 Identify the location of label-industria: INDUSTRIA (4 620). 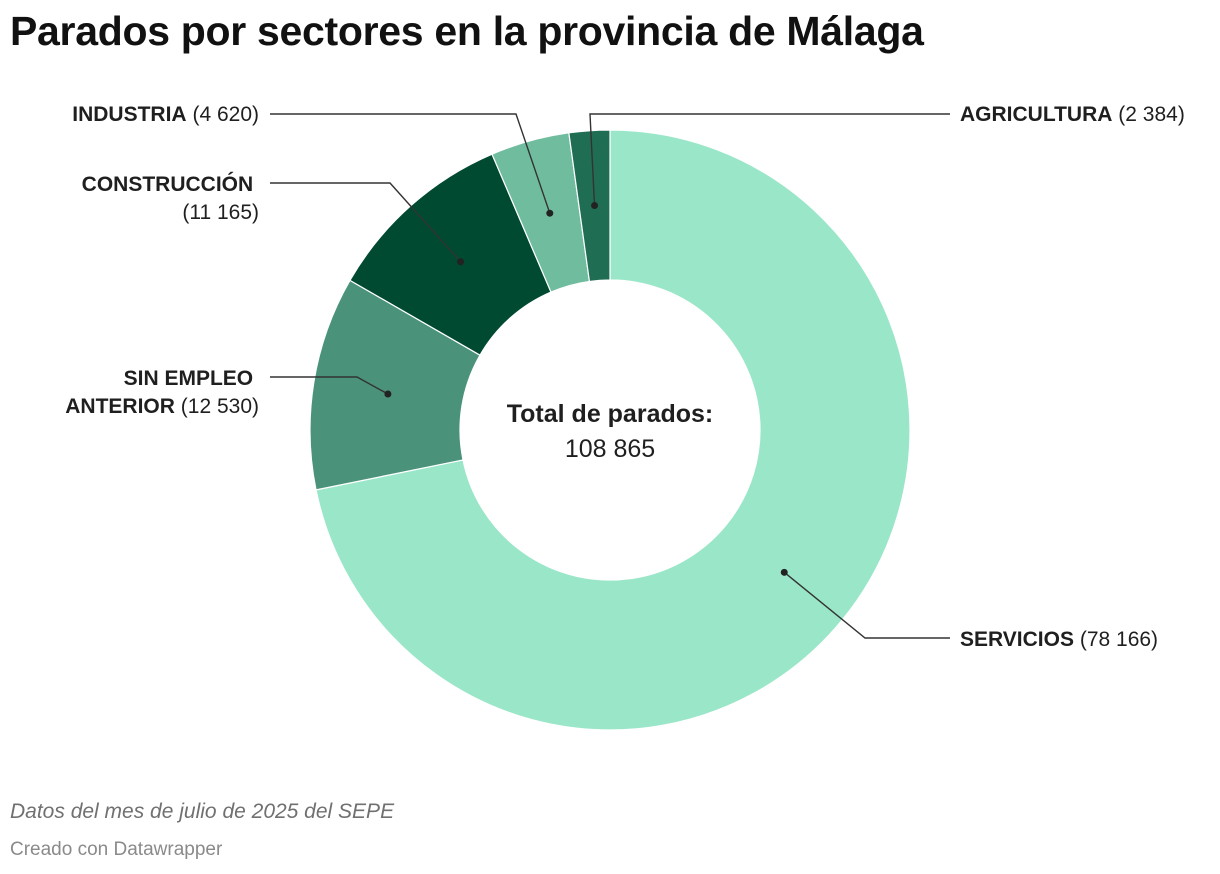
(165, 114).